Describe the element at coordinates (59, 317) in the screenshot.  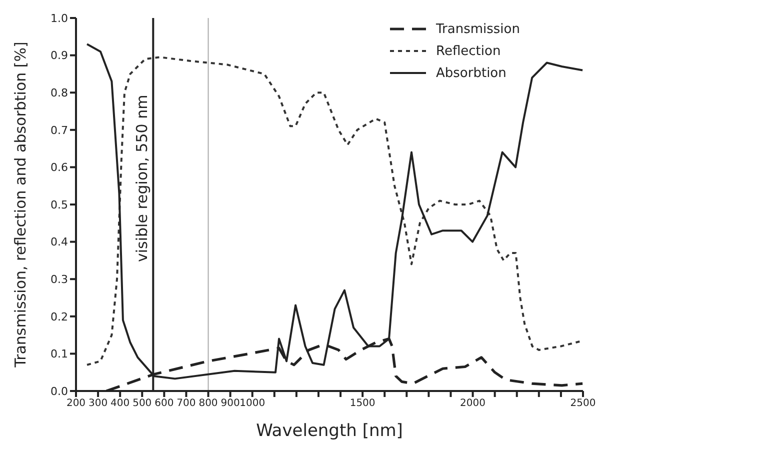
I see `y-tick-label: 0.2` at that location.